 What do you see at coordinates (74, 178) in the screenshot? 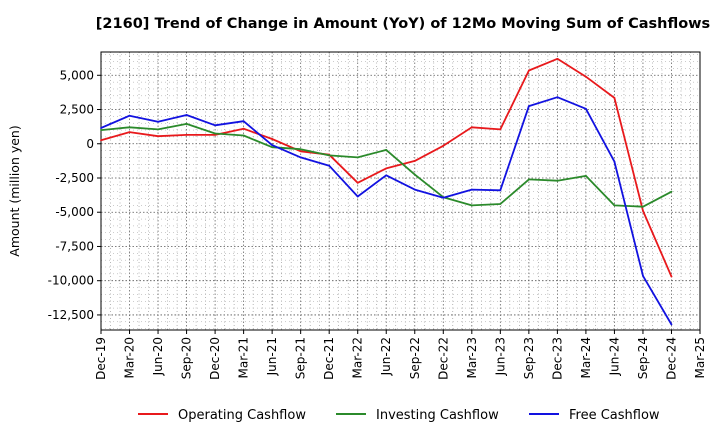
I see `y-tick-label: -2,500` at bounding box center [74, 178].